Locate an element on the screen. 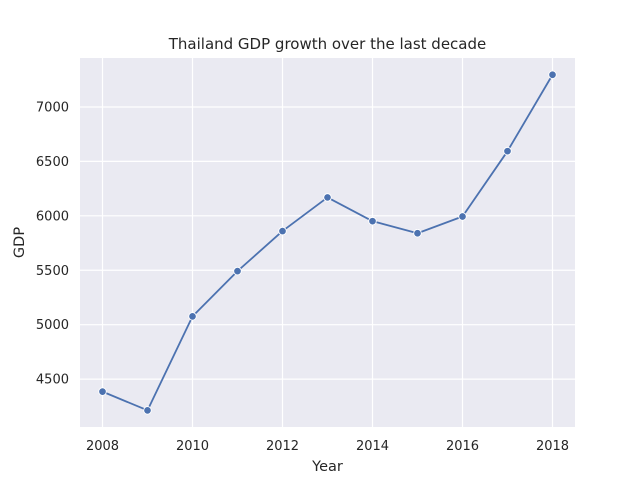 Image resolution: width=640 pixels, height=480 pixels. x-tick-label: 2018 is located at coordinates (552, 446).